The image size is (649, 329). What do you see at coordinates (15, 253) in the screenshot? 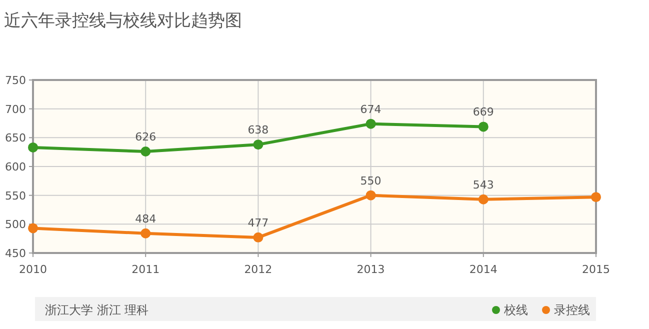
I see `y-tick-label: 450` at bounding box center [15, 253].